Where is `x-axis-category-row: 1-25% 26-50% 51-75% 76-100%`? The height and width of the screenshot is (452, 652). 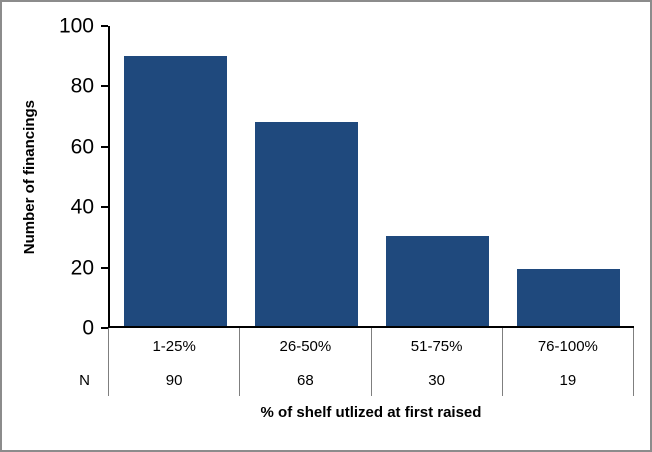 x-axis-category-row: 1-25% 26-50% 51-75% 76-100% is located at coordinates (371, 346).